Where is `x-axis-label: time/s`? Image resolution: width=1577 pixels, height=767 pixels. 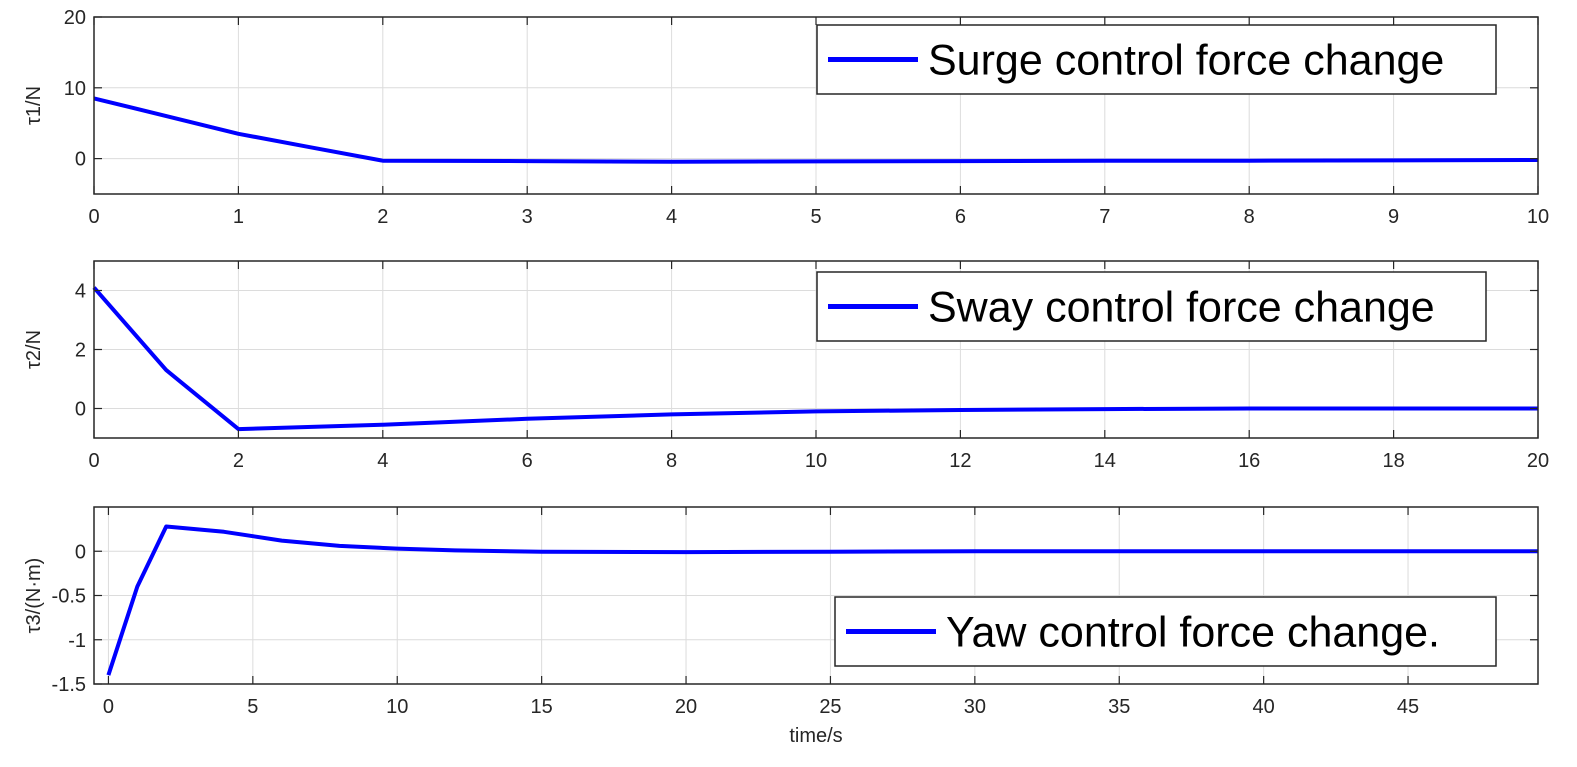 x-axis-label: time/s is located at coordinates (815, 736).